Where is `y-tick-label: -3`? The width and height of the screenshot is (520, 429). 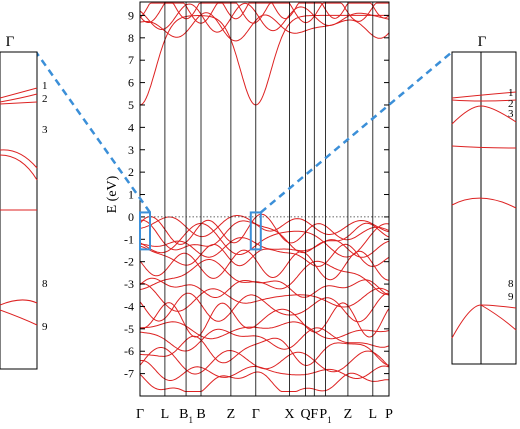
y-tick-label: -3 is located at coordinates (129, 284).